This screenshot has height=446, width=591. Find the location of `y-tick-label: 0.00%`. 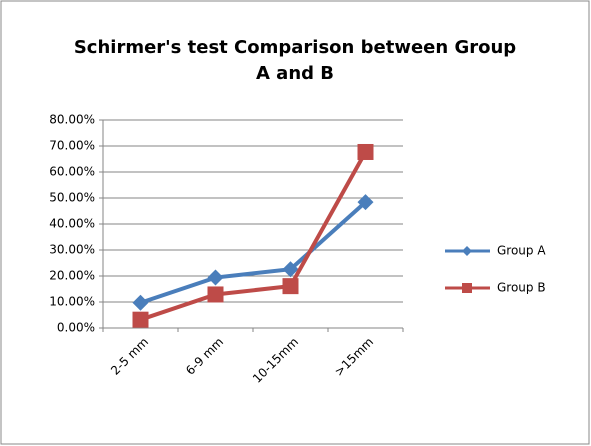

y-tick-label: 0.00% is located at coordinates (76, 328).